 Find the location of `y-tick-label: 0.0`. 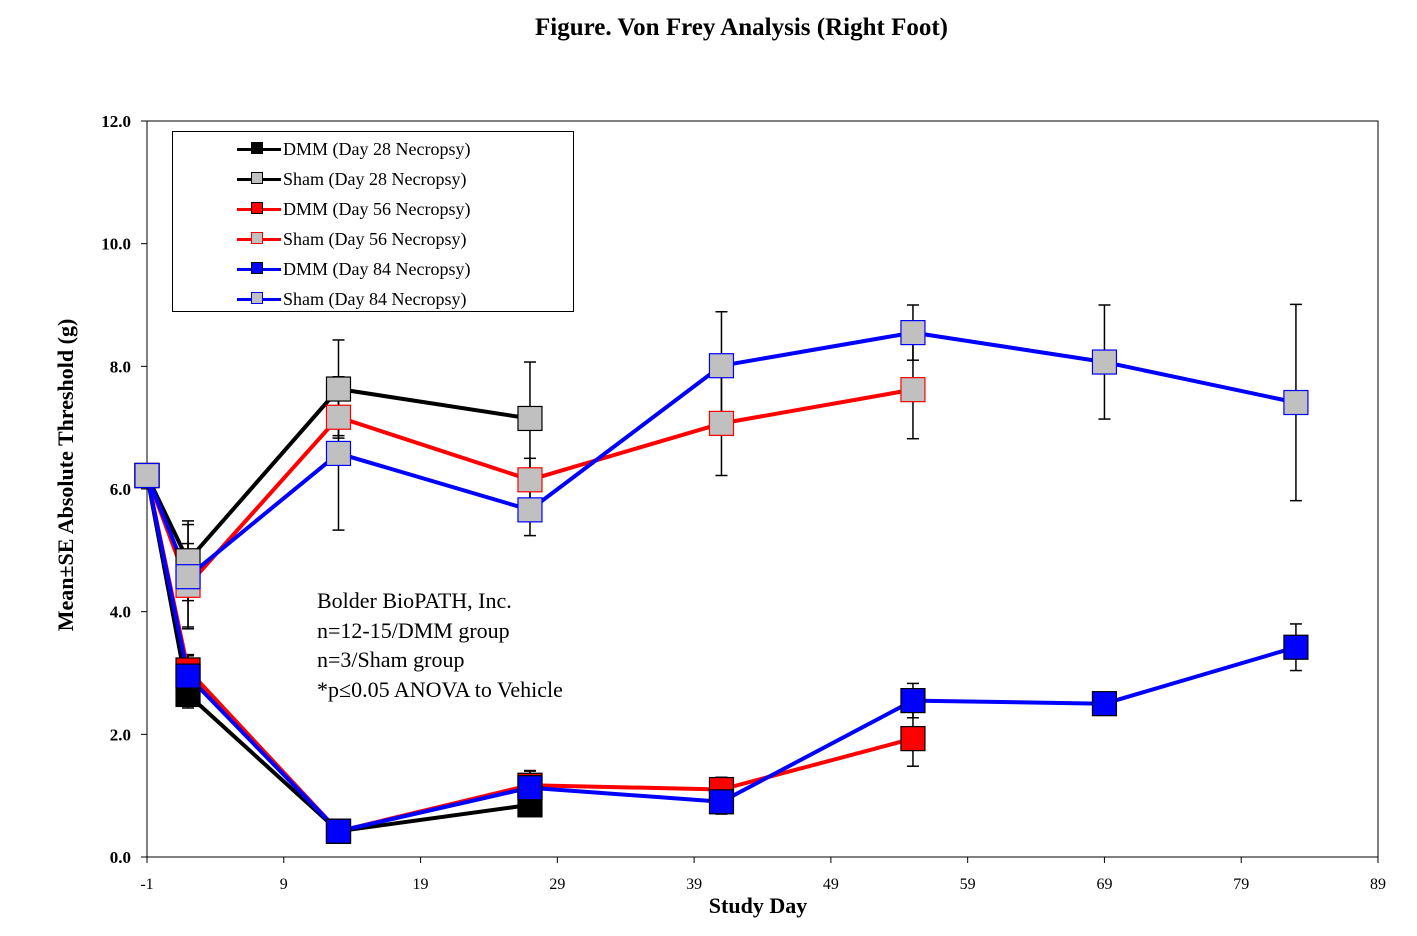

y-tick-label: 0.0 is located at coordinates (120, 857).